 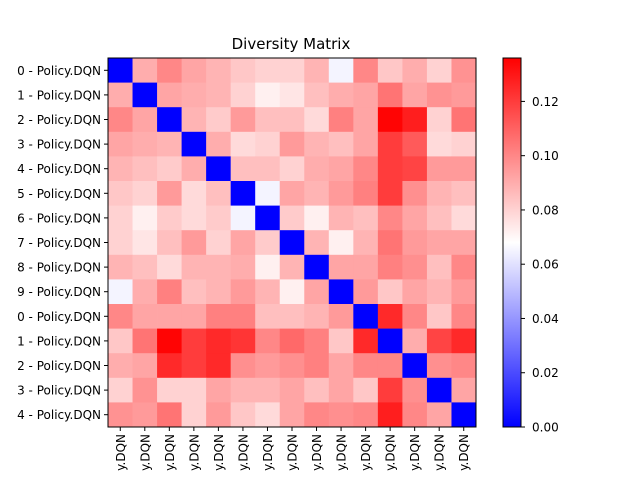 What do you see at coordinates (545, 373) in the screenshot?
I see `colorbar-tick-label: 0.02` at bounding box center [545, 373].